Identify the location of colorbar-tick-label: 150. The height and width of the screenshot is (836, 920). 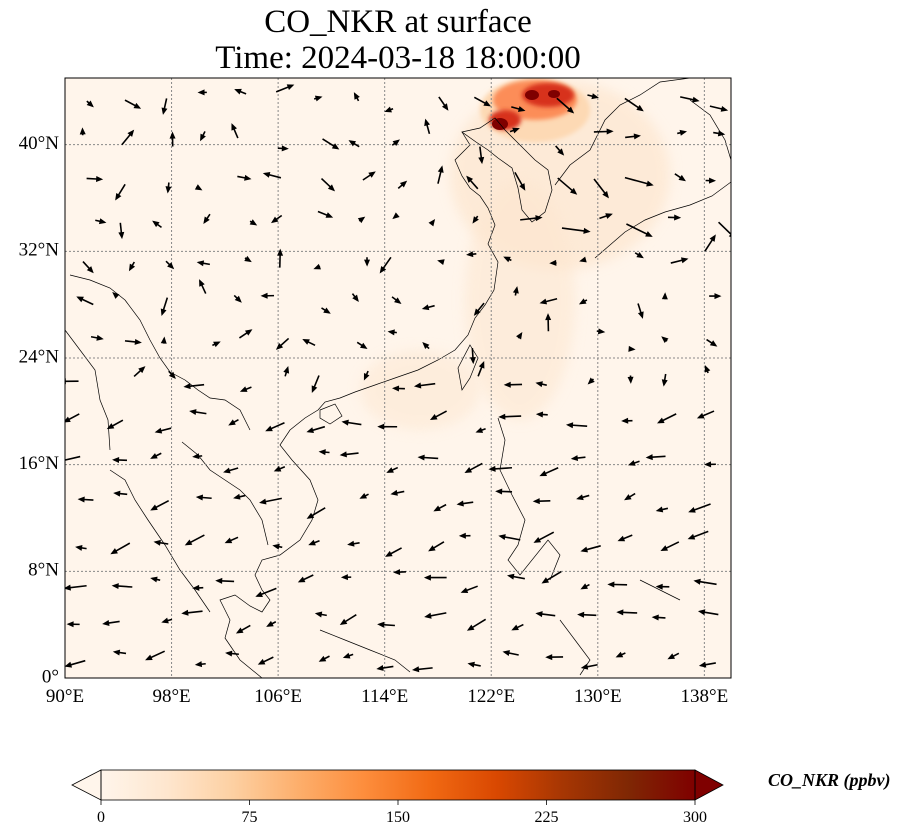
(398, 817).